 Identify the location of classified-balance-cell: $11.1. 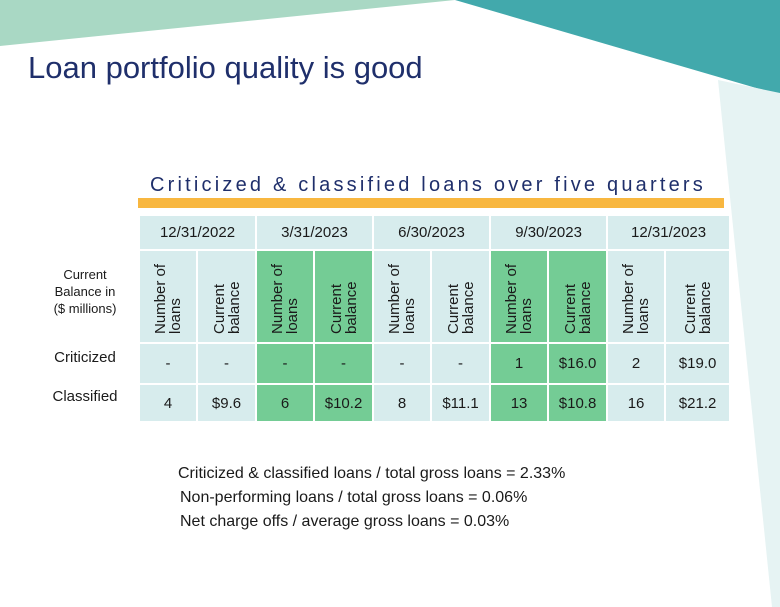
(461, 403).